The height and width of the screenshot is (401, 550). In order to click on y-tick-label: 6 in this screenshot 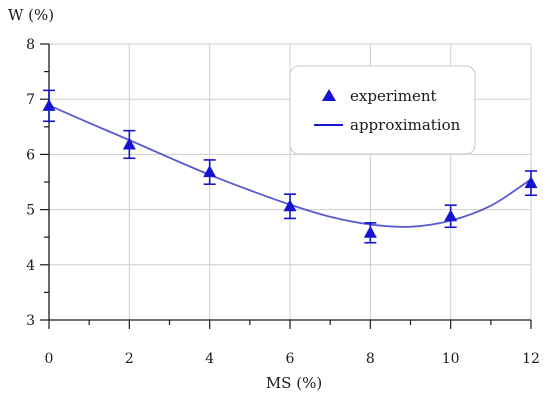, I will do `click(30, 155)`.